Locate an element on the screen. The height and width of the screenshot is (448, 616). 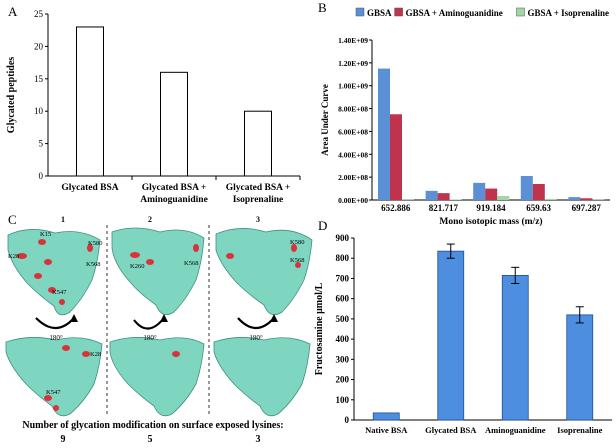
y-axis-label: Fructosamine μmol/L is located at coordinates (319, 328).